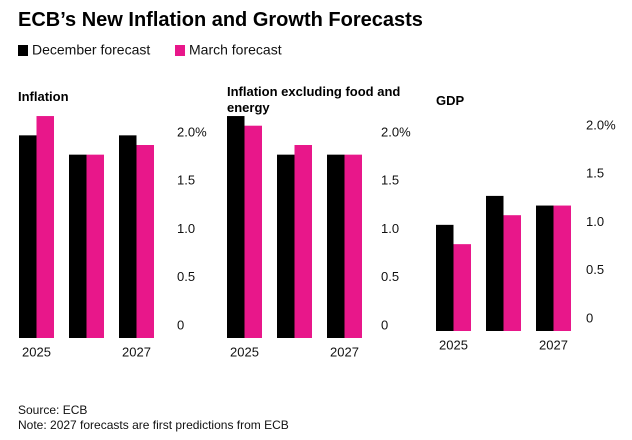 The width and height of the screenshot is (632, 440). I want to click on chart-title: ECB’s New Inflation and Growth Forecasts, so click(220, 20).